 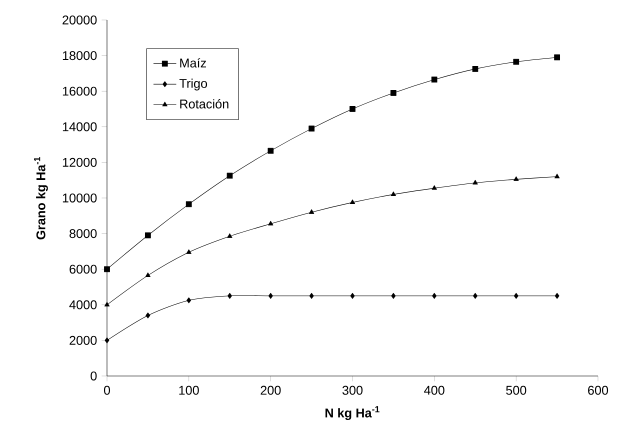 What do you see at coordinates (83, 340) in the screenshot?
I see `y-tick-label: 2000` at bounding box center [83, 340].